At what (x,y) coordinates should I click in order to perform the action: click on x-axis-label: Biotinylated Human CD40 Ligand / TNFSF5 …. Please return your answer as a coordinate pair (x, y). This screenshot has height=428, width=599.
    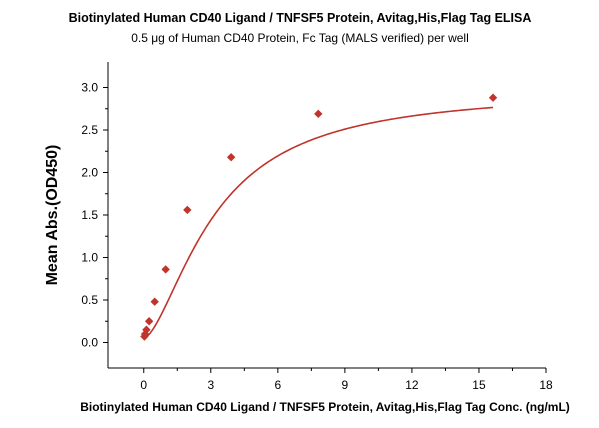
    Looking at the image, I should click on (325, 407).